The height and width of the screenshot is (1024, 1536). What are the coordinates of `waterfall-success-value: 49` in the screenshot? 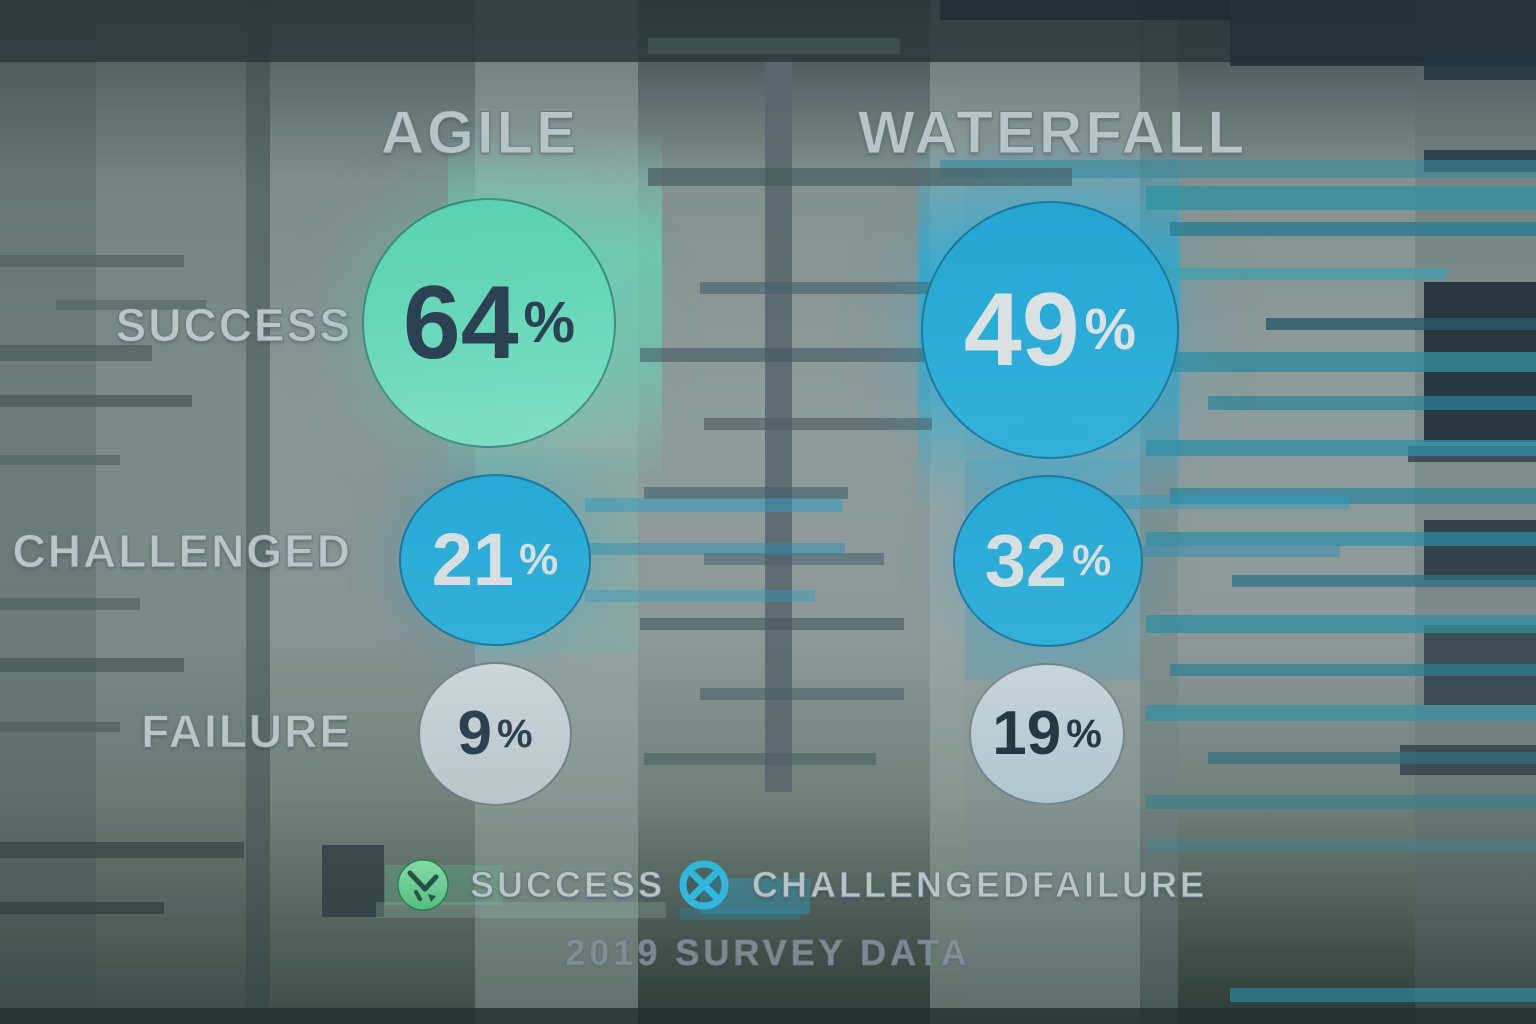 It's located at (1021, 330).